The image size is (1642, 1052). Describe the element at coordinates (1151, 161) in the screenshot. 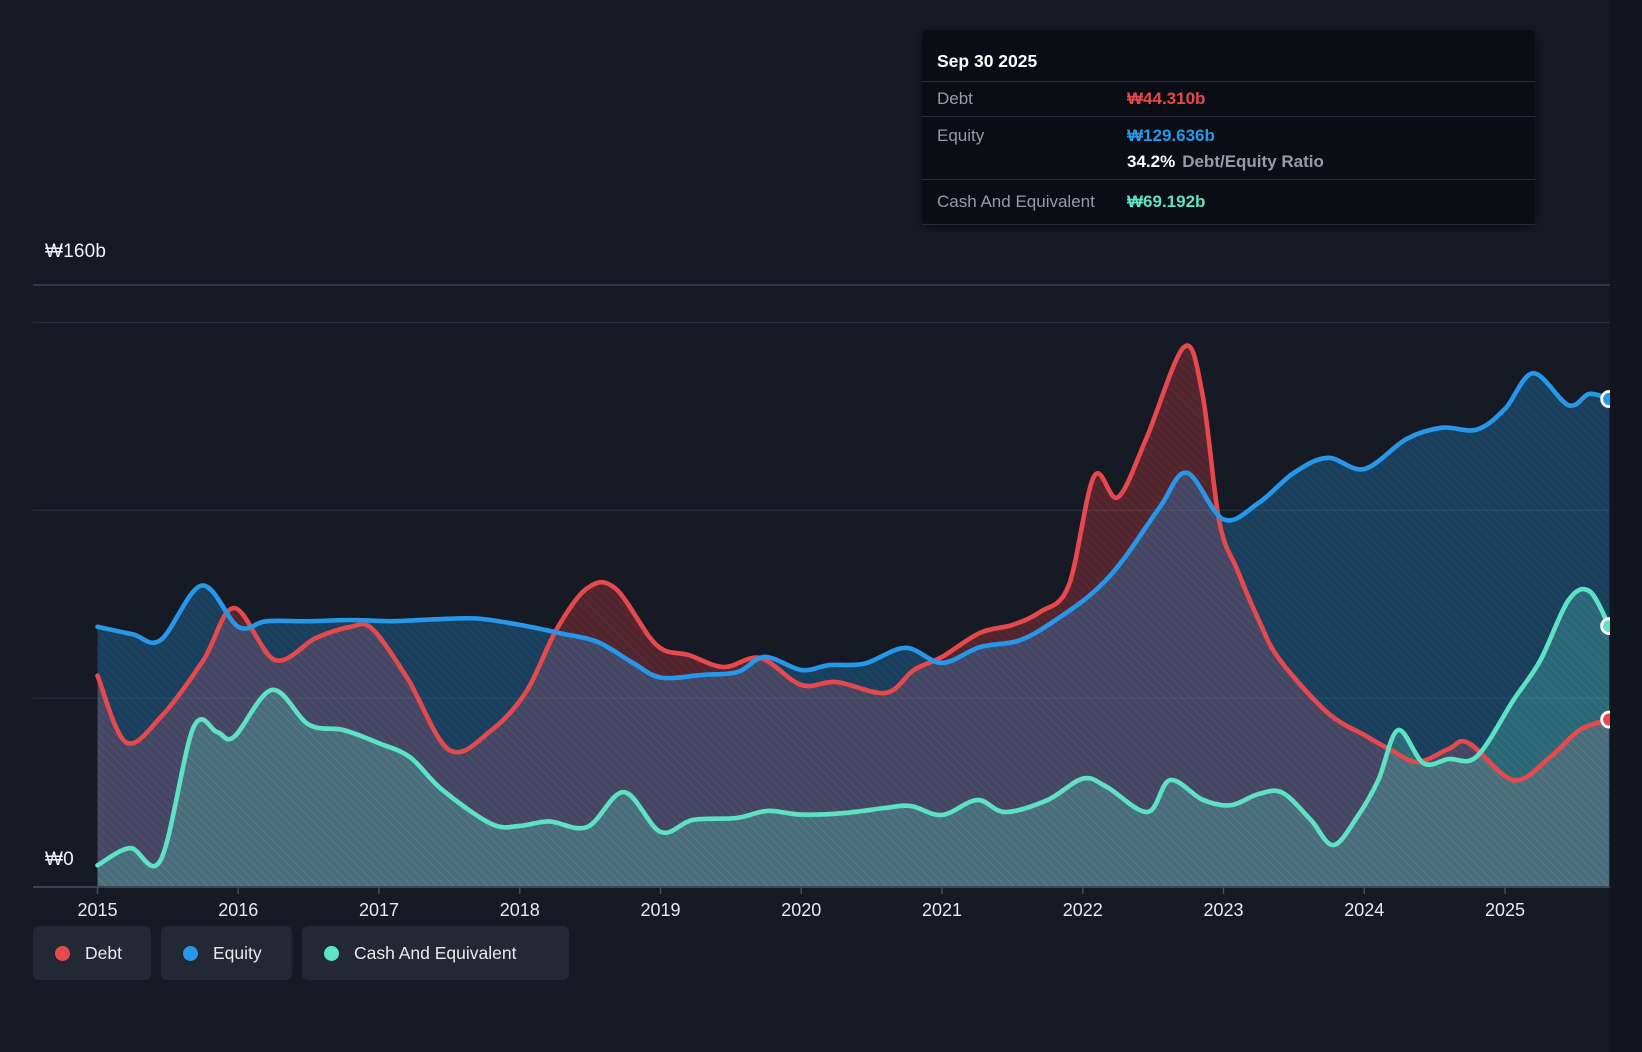

I see `tooltip-ratio-value: 34.2%` at that location.